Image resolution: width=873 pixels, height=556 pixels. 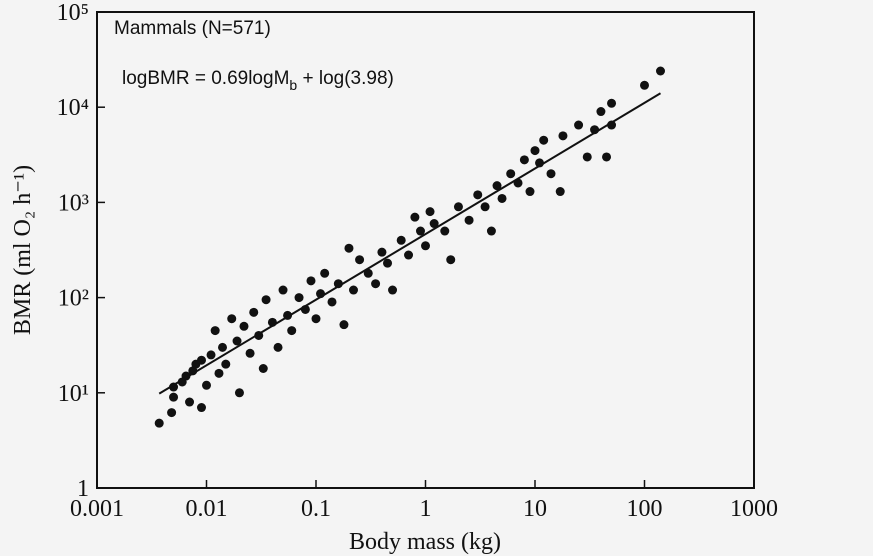 I want to click on chart-title: Mammals (N=571), so click(x=192, y=28).